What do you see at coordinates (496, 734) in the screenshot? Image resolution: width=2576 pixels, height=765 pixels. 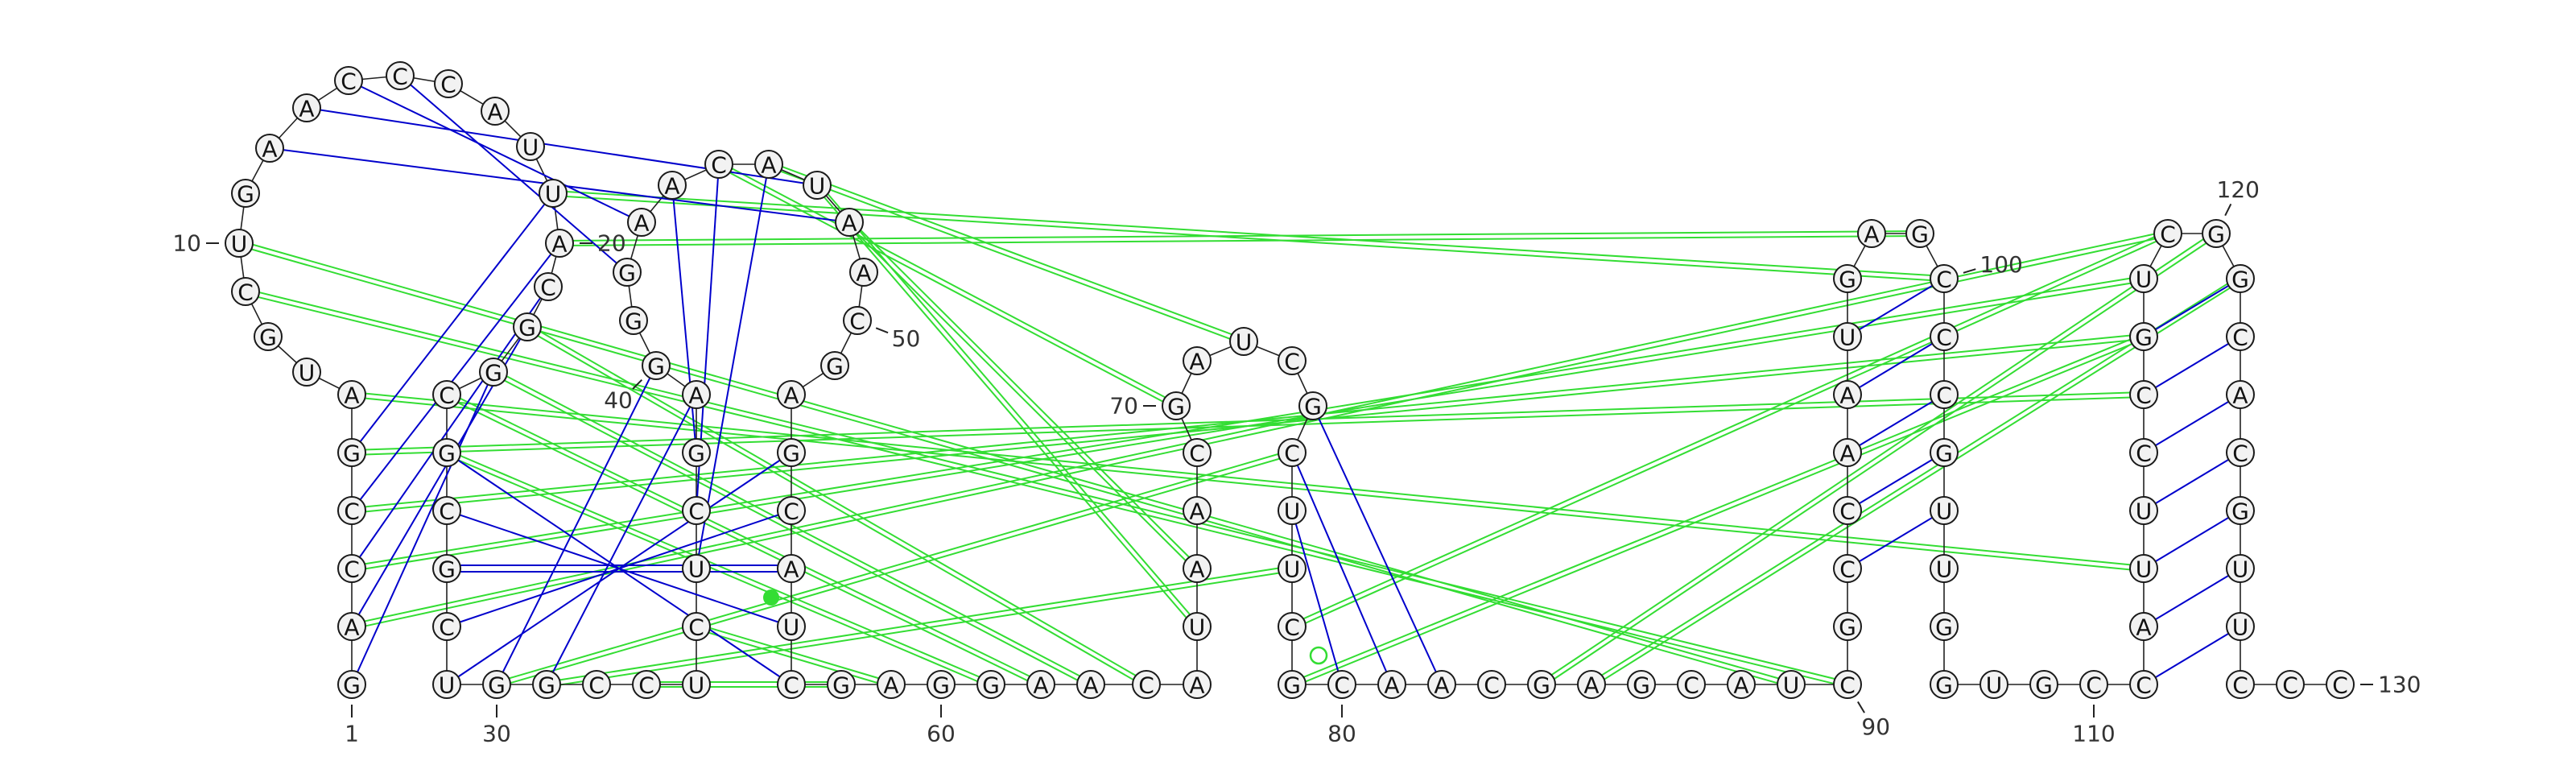 I see `position-label: 30` at bounding box center [496, 734].